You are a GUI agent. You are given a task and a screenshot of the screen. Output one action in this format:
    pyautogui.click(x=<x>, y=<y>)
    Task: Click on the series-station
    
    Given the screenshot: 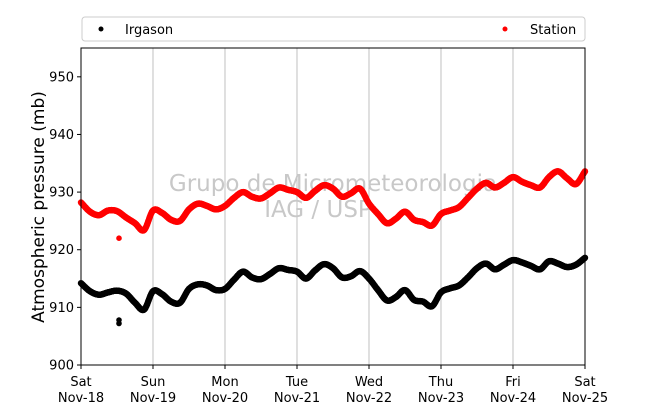 What is the action you would take?
    pyautogui.click(x=333, y=204)
    